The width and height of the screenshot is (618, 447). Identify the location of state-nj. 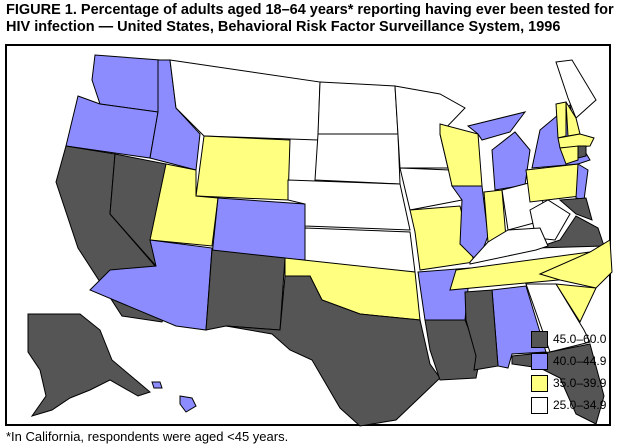
(582, 182).